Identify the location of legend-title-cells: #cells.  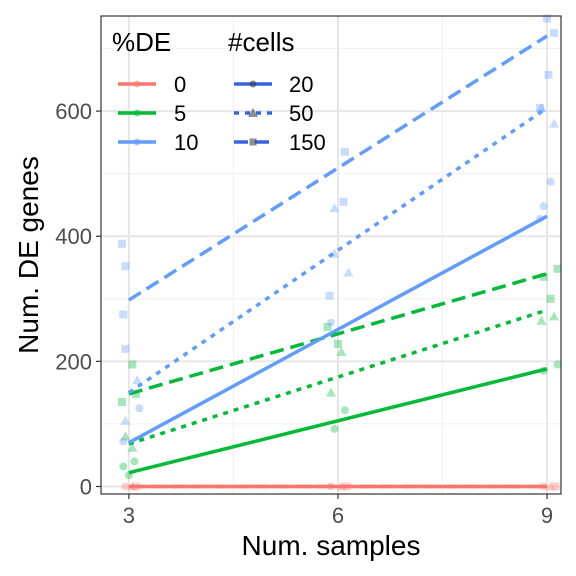
(261, 42).